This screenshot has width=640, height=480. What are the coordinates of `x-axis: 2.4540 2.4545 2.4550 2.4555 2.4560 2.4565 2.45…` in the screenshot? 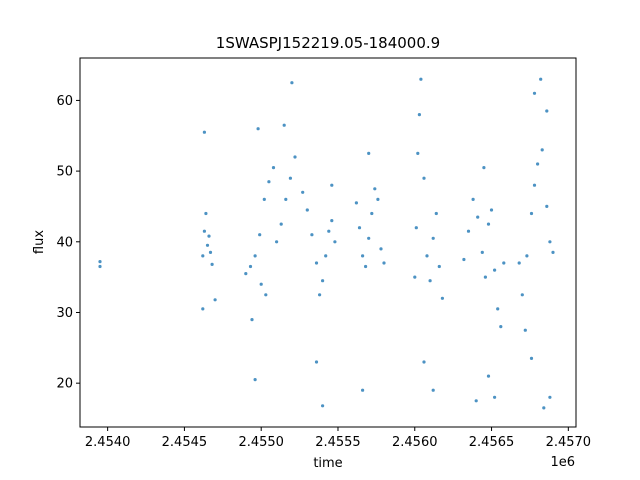 It's located at (338, 438).